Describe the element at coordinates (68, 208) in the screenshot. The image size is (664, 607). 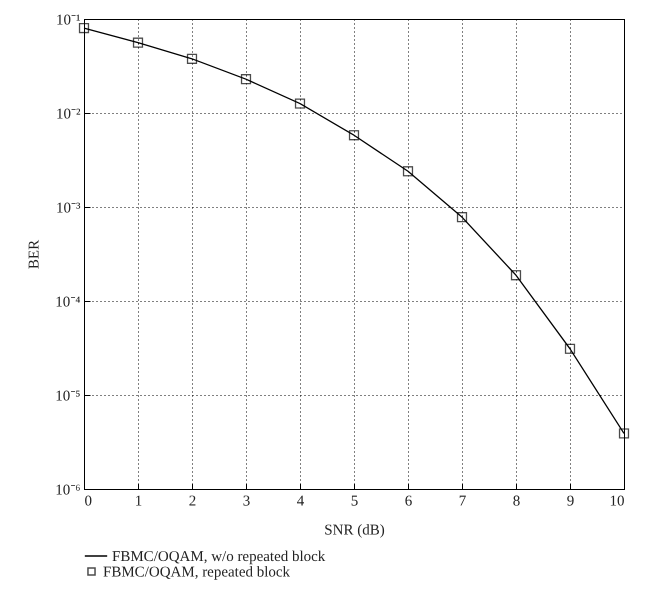
I see `y-tick-label: 10⁻³` at that location.